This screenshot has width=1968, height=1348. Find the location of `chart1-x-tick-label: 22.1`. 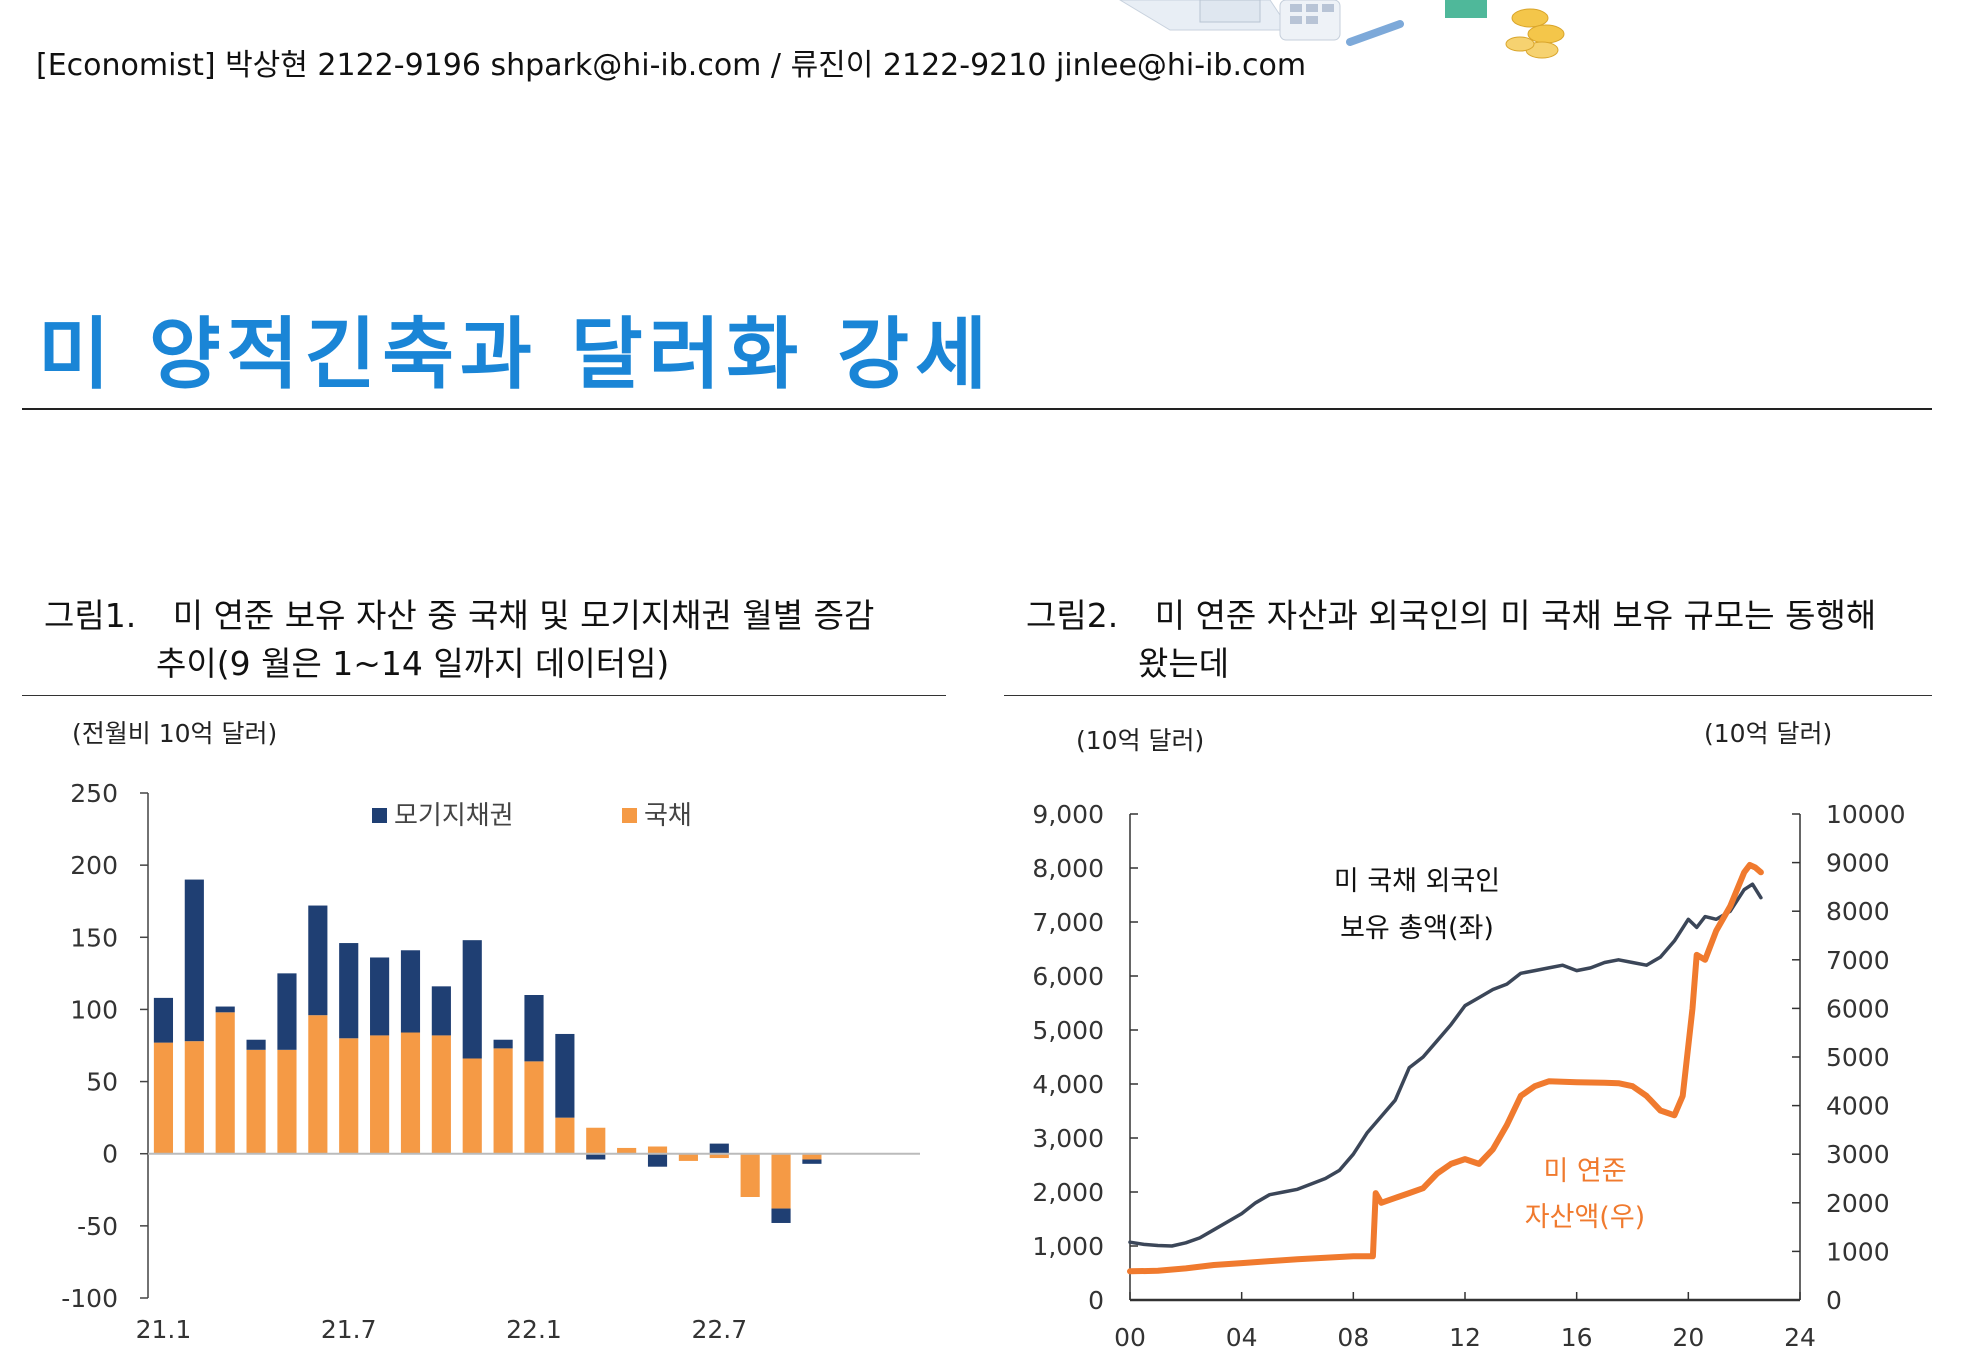

chart1-x-tick-label: 22.1 is located at coordinates (534, 1329).